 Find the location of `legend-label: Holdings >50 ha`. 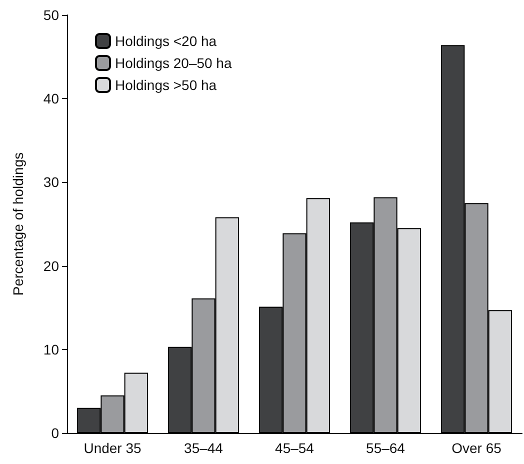

legend-label: Holdings >50 ha is located at coordinates (166, 85).